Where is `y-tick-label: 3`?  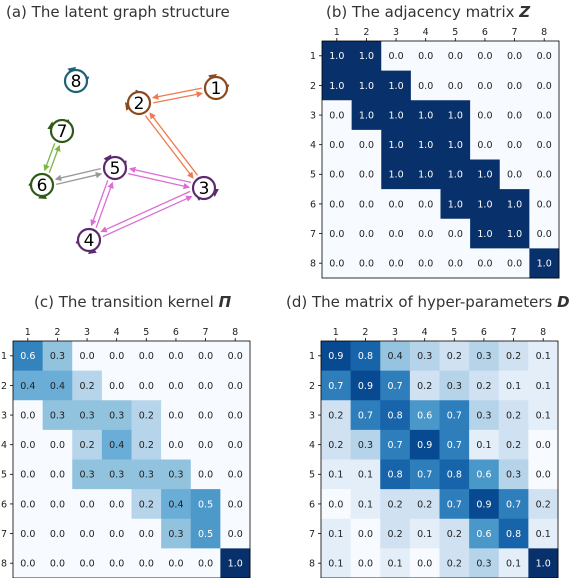
y-tick-label: 3 is located at coordinates (313, 115).